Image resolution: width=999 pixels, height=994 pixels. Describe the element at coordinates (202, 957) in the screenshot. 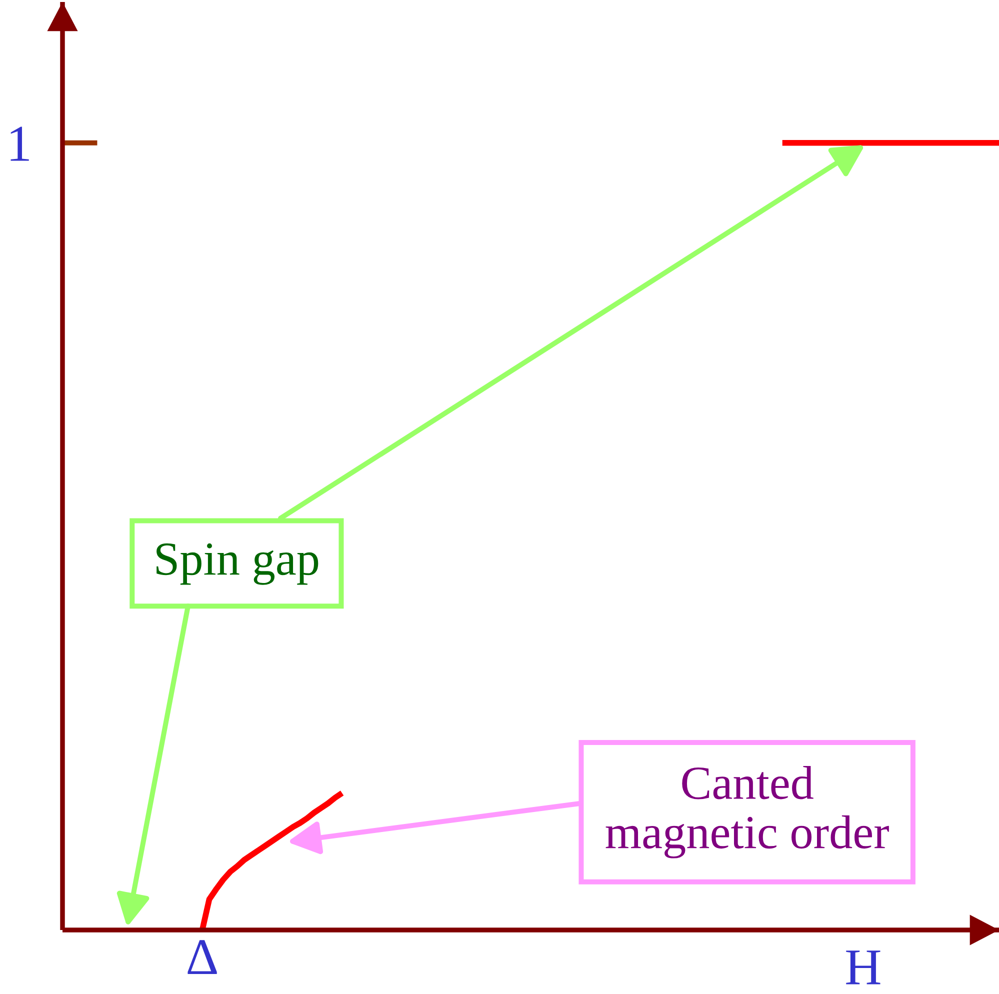

I see `text: Δ` at that location.